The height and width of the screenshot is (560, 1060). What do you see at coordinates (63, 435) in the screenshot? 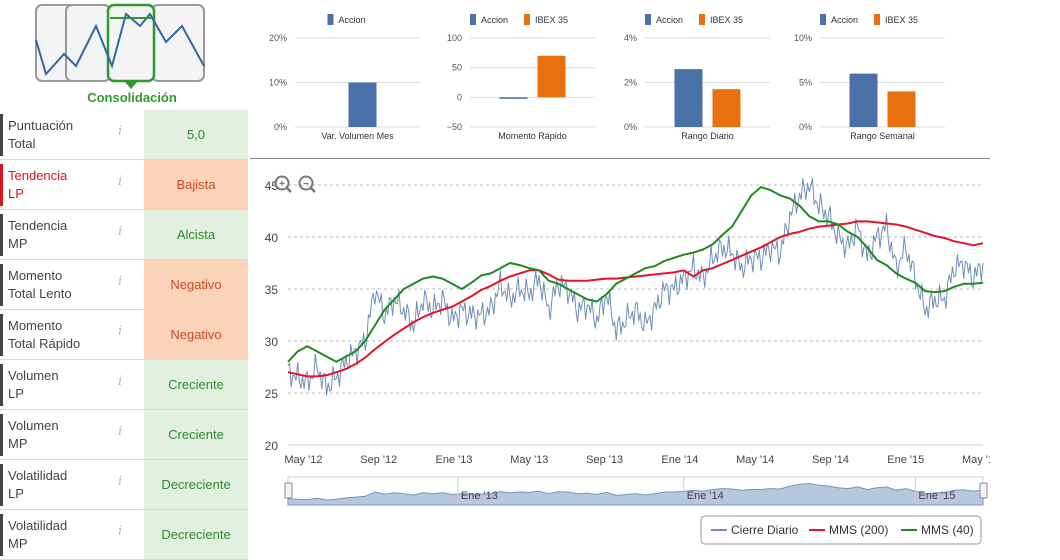
I see `score-label: Volumen MP` at bounding box center [63, 435].